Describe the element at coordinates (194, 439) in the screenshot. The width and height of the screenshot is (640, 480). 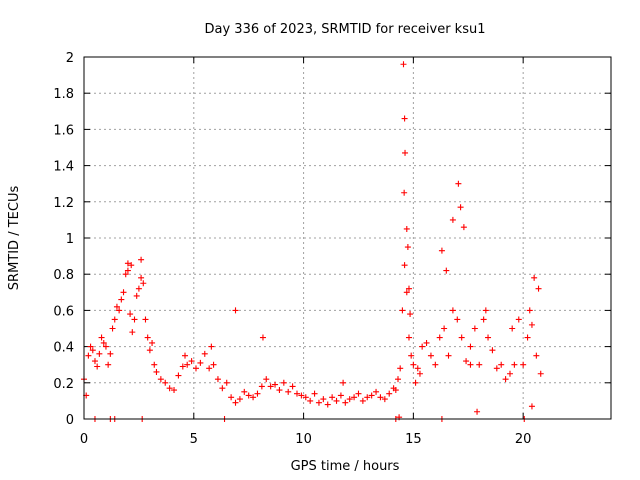
I see `x-tick-label: 5` at that location.